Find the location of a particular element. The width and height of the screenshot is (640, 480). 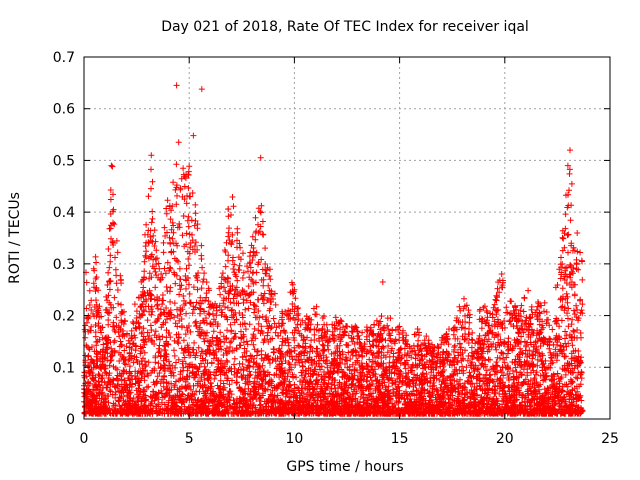

y-tick-labels: 0 0.1 0.2 0.3 0.4 0.5 0.6 0.7 is located at coordinates (64, 239).